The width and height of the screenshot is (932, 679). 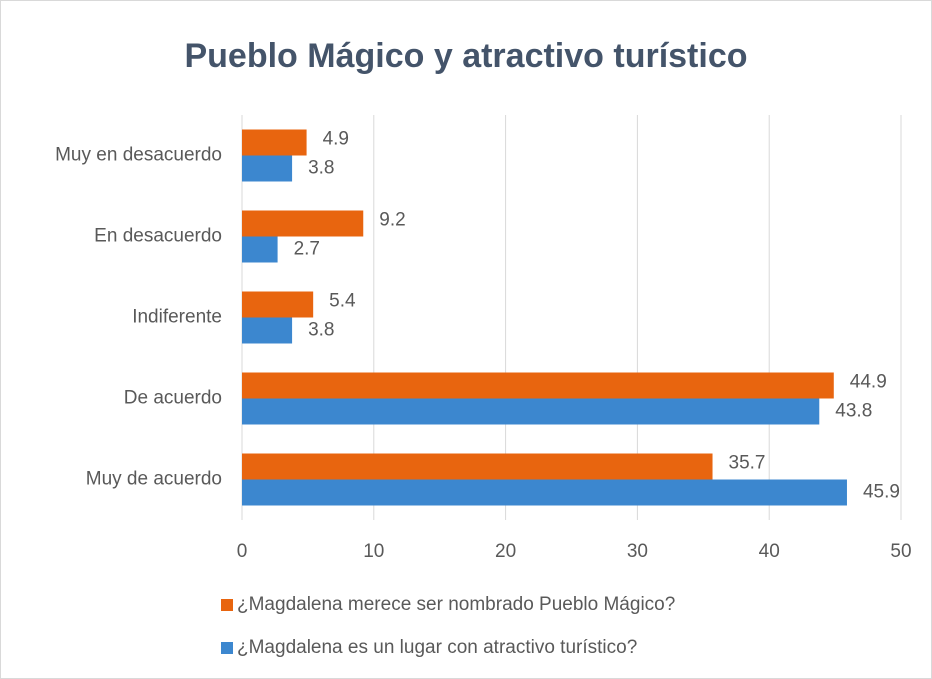 I want to click on value-label: 43.8, so click(x=853, y=411).